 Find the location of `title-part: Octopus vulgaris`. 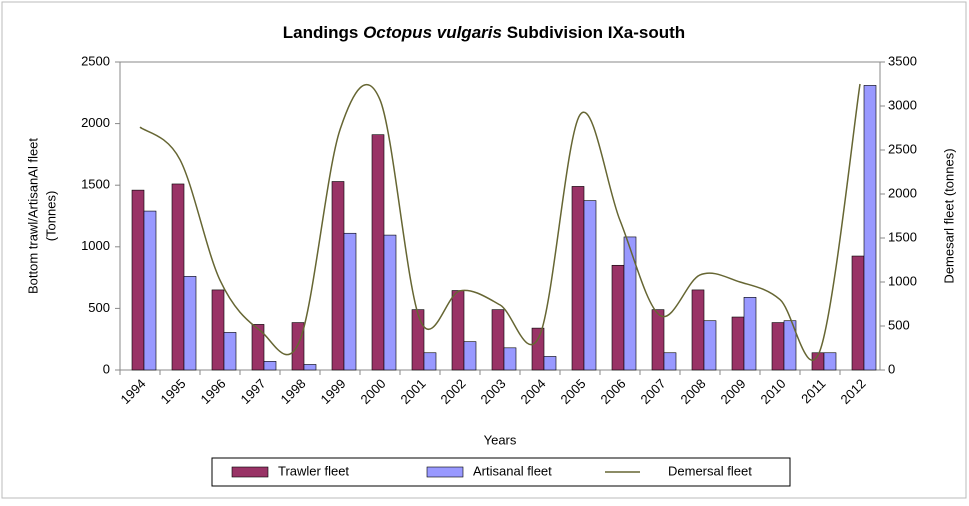

title-part: Octopus vulgaris is located at coordinates (432, 32).